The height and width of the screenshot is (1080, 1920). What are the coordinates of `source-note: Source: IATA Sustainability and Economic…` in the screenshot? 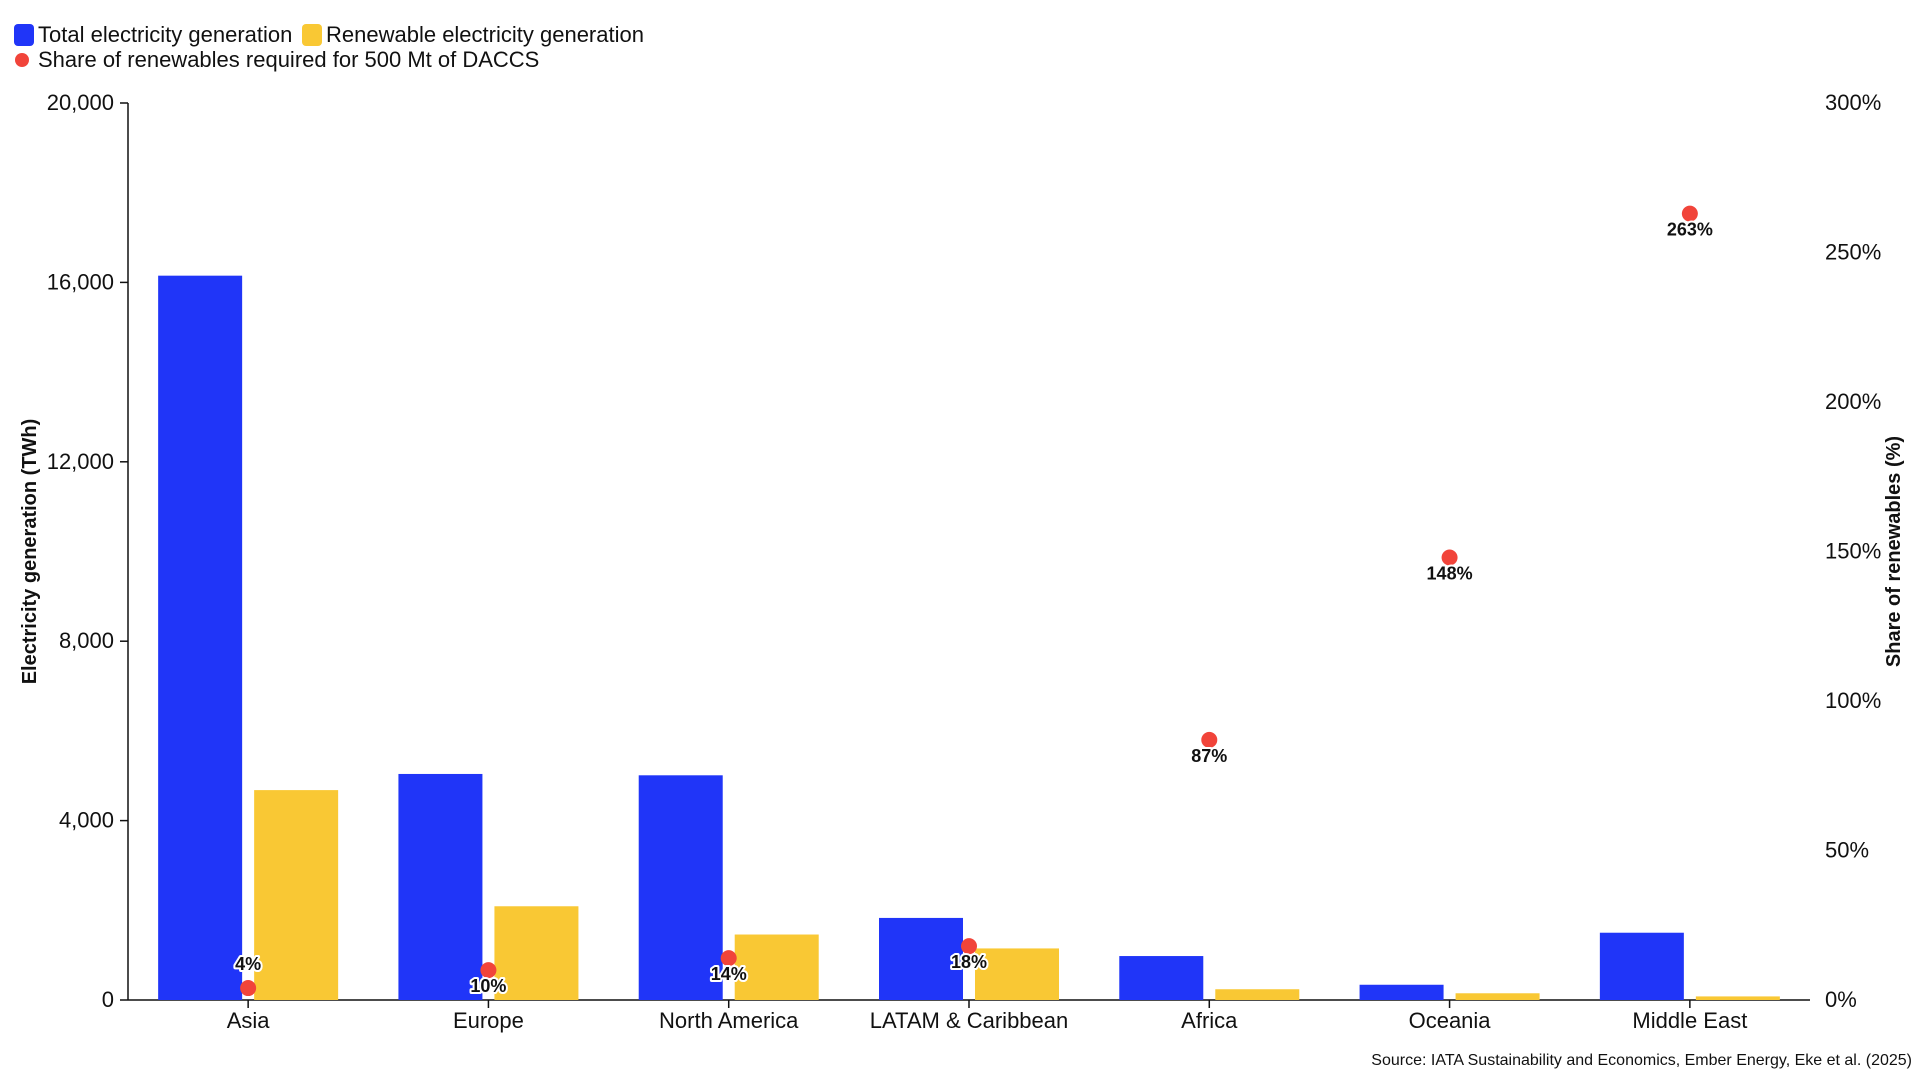 It's located at (1641, 1060).